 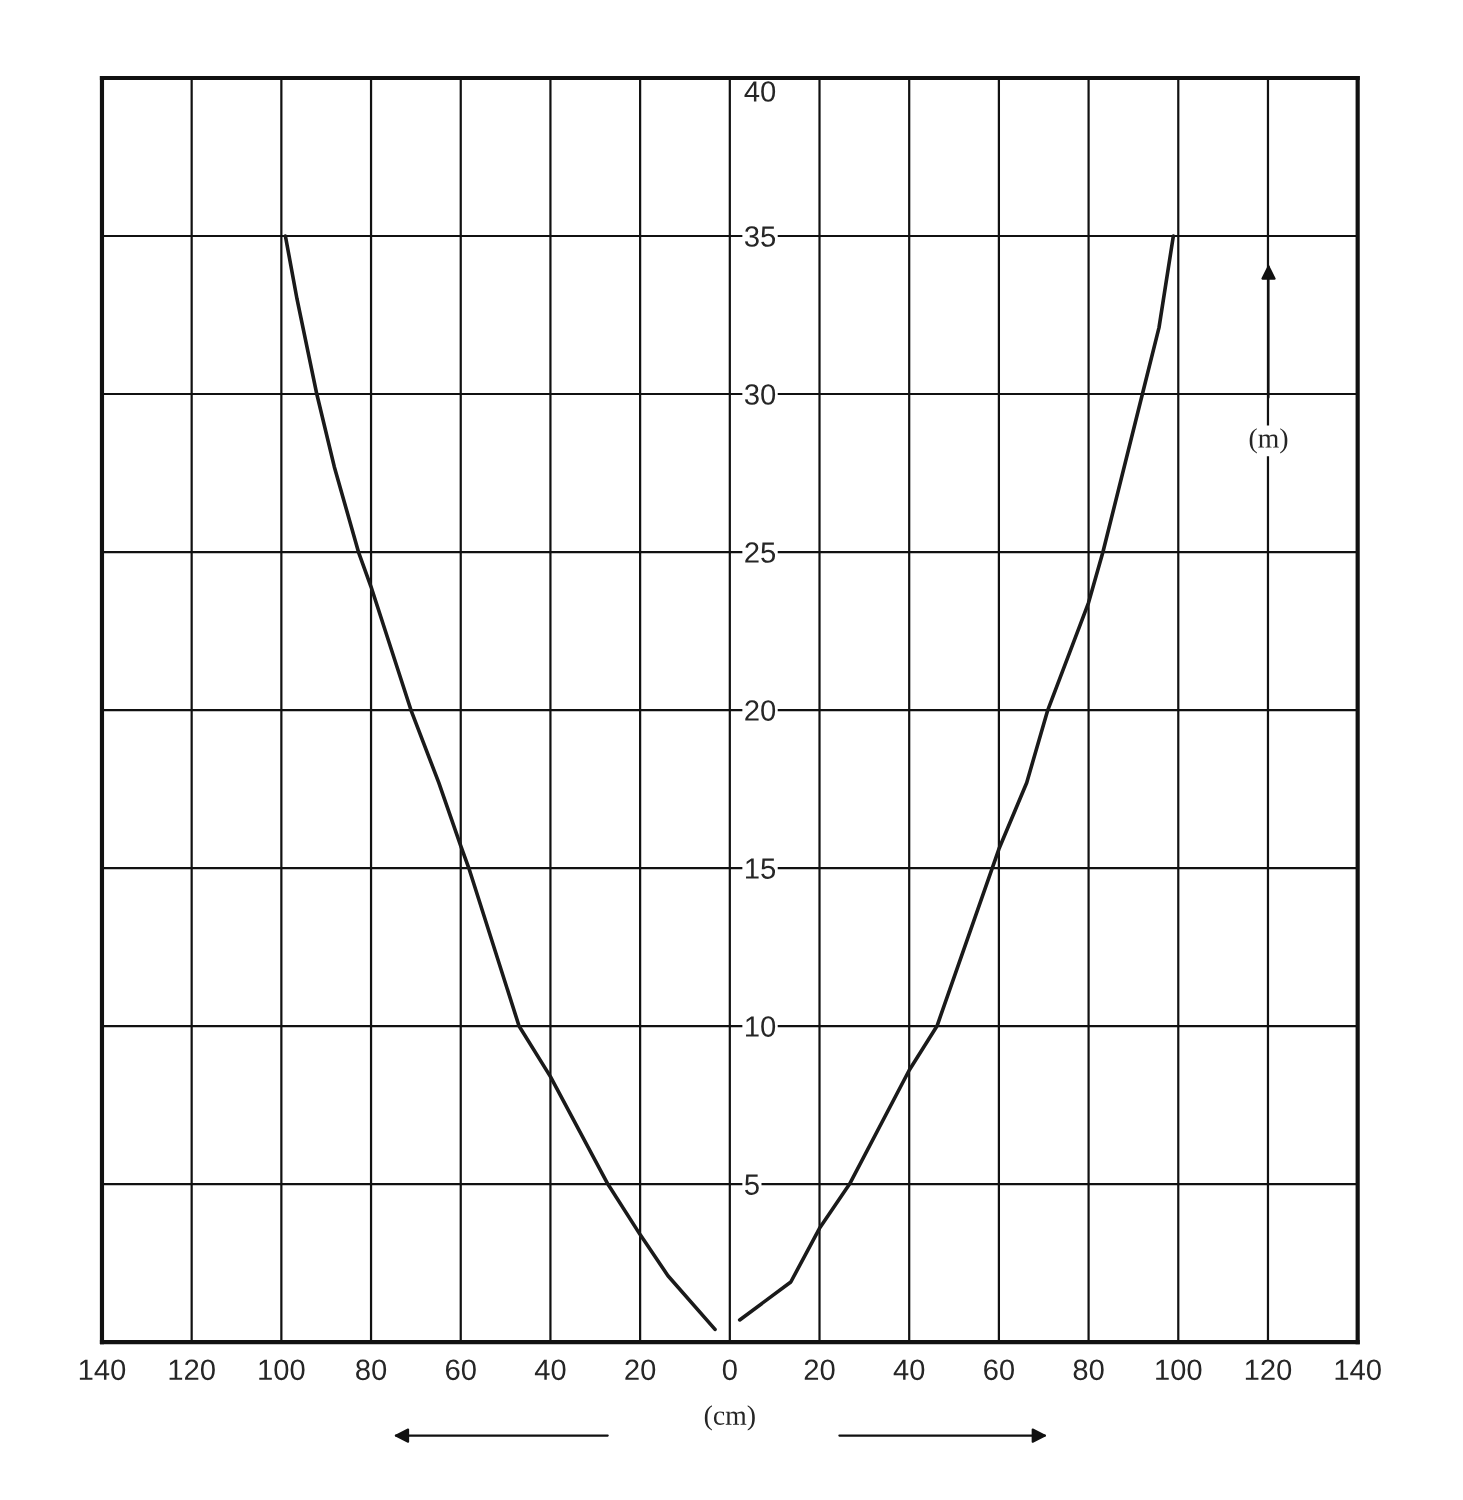 I want to click on x-tick-label: 0, so click(x=729, y=1370).